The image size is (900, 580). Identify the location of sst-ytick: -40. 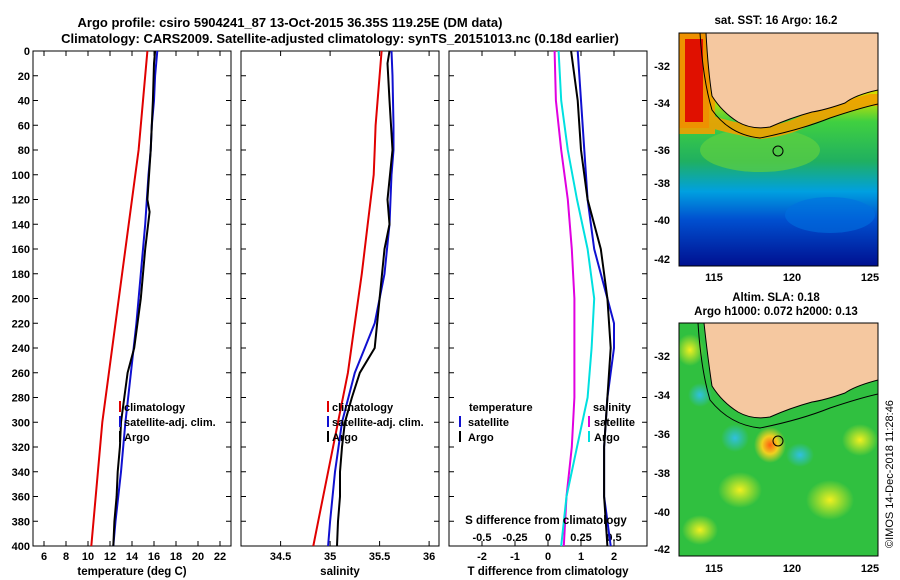
(662, 221).